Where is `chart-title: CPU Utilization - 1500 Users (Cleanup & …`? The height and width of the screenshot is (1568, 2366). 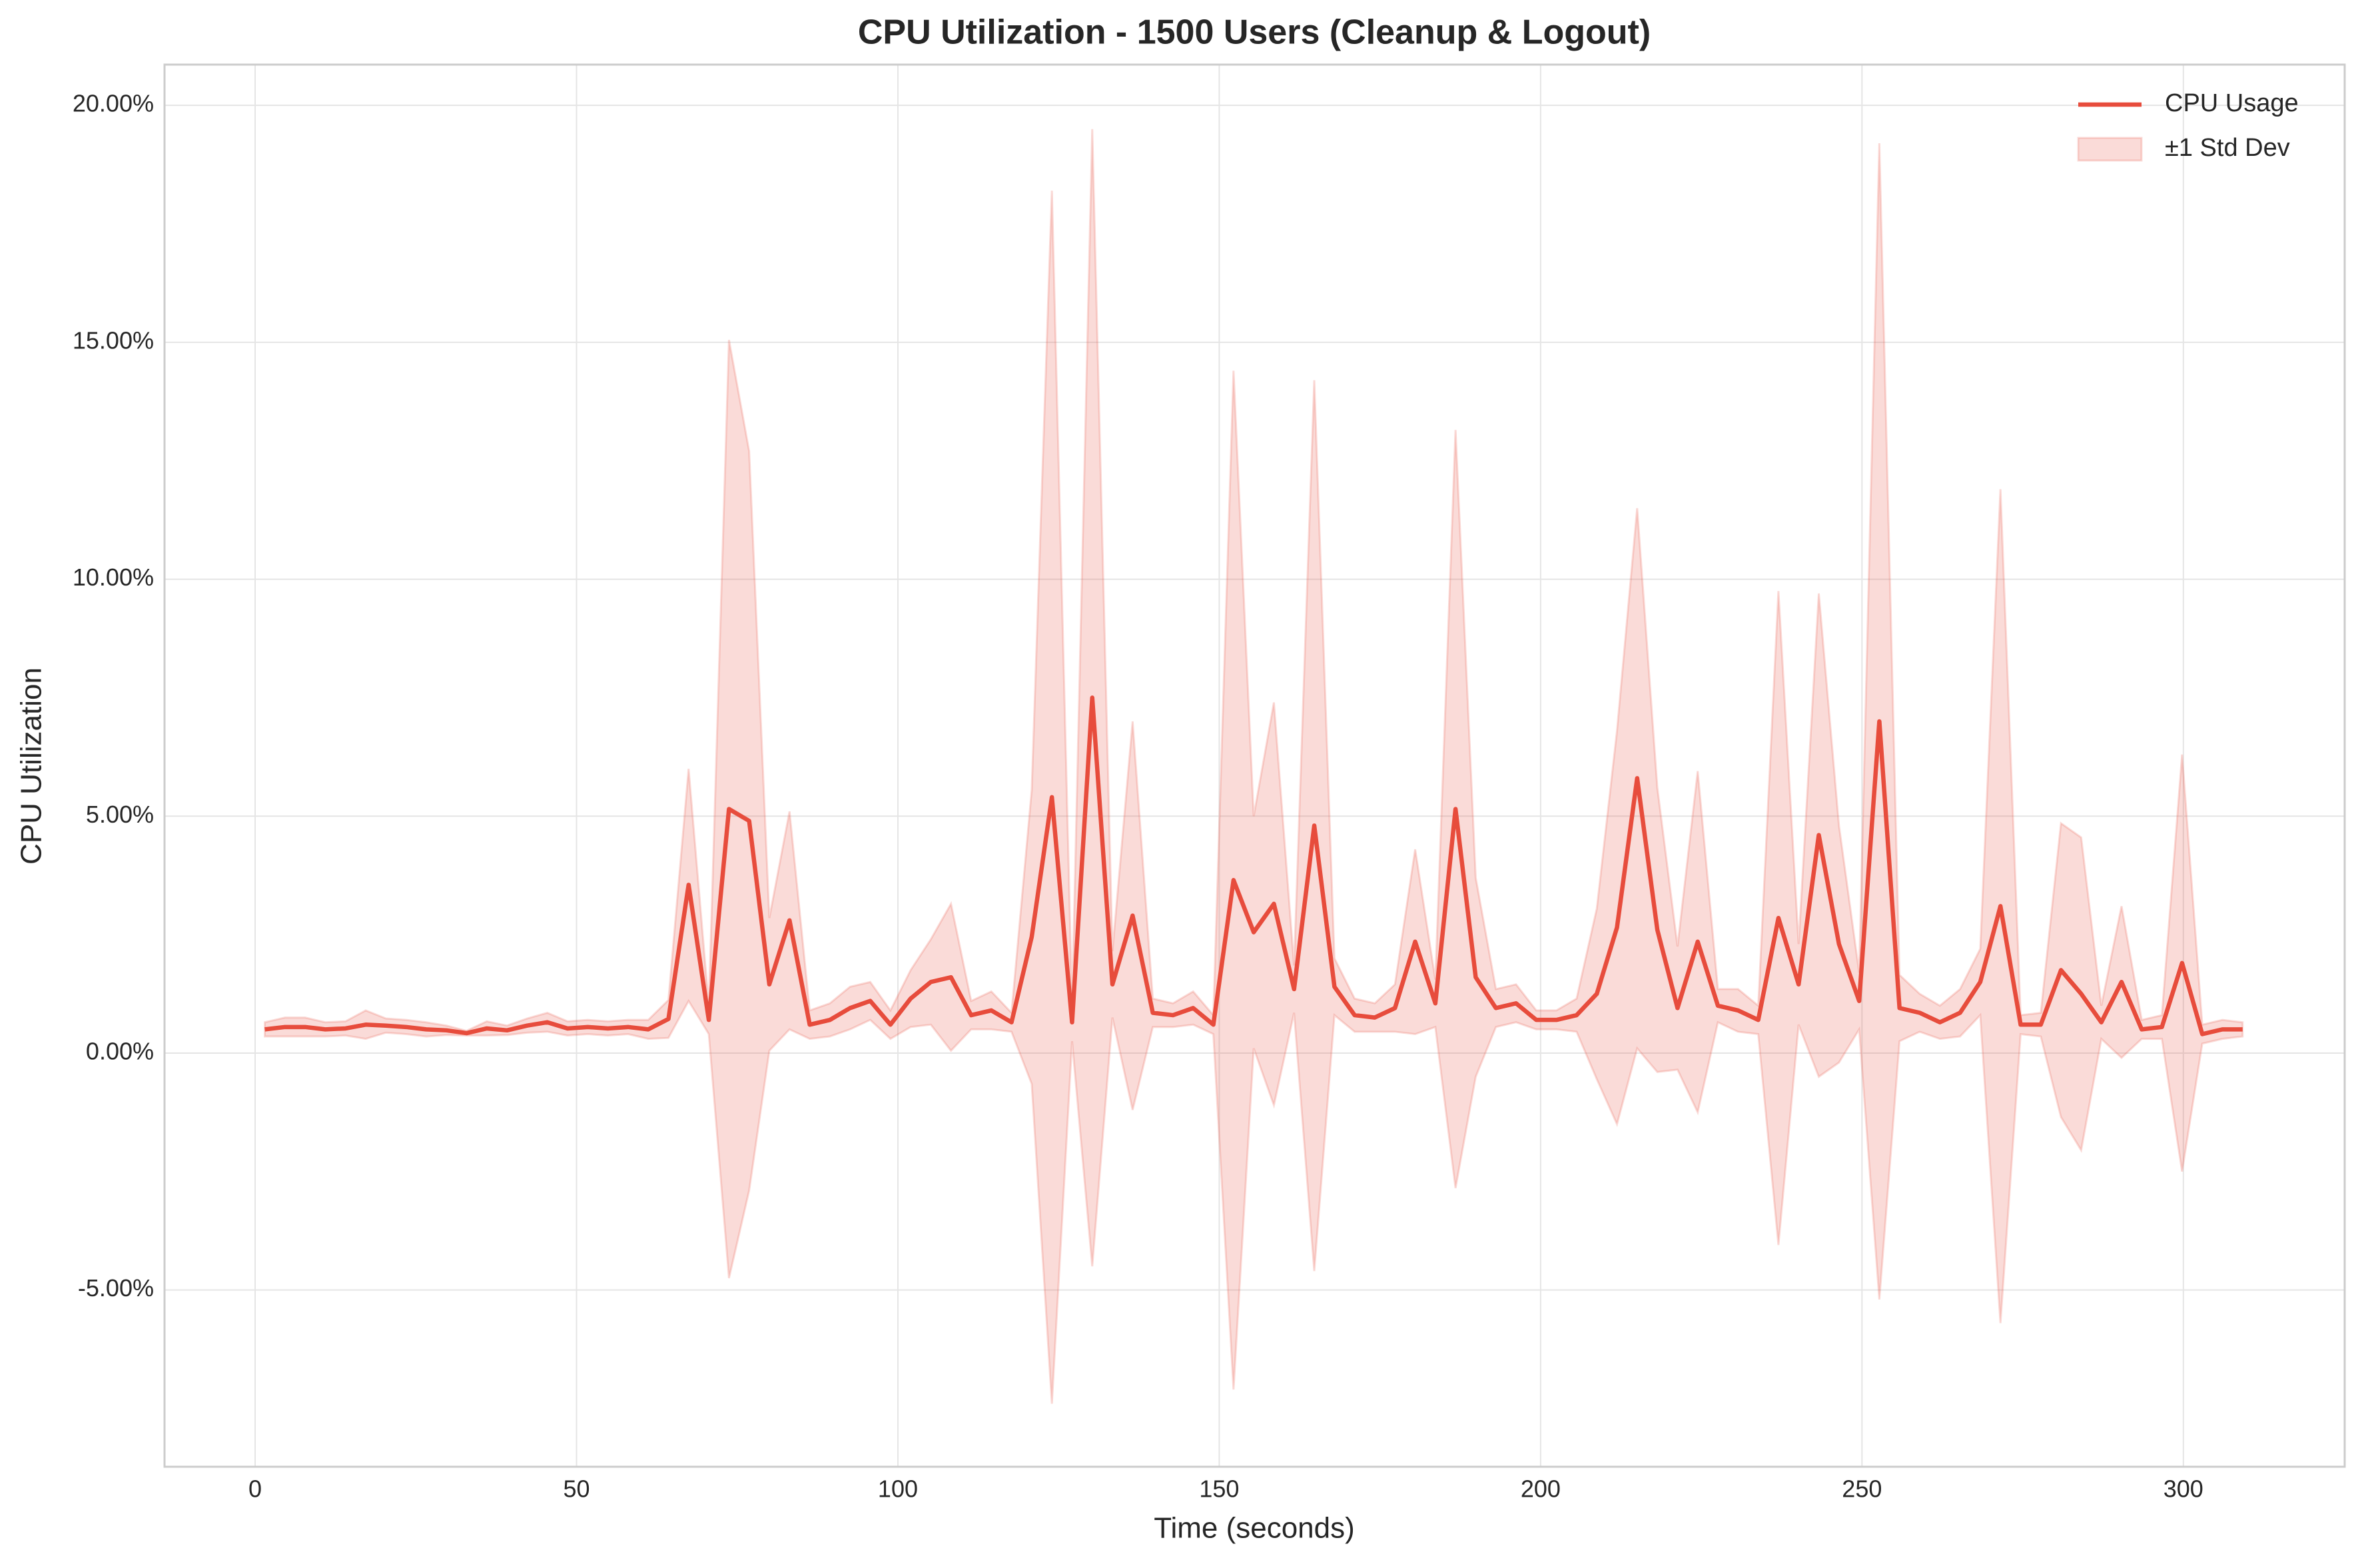 chart-title: CPU Utilization - 1500 Users (Cleanup & … is located at coordinates (1254, 32).